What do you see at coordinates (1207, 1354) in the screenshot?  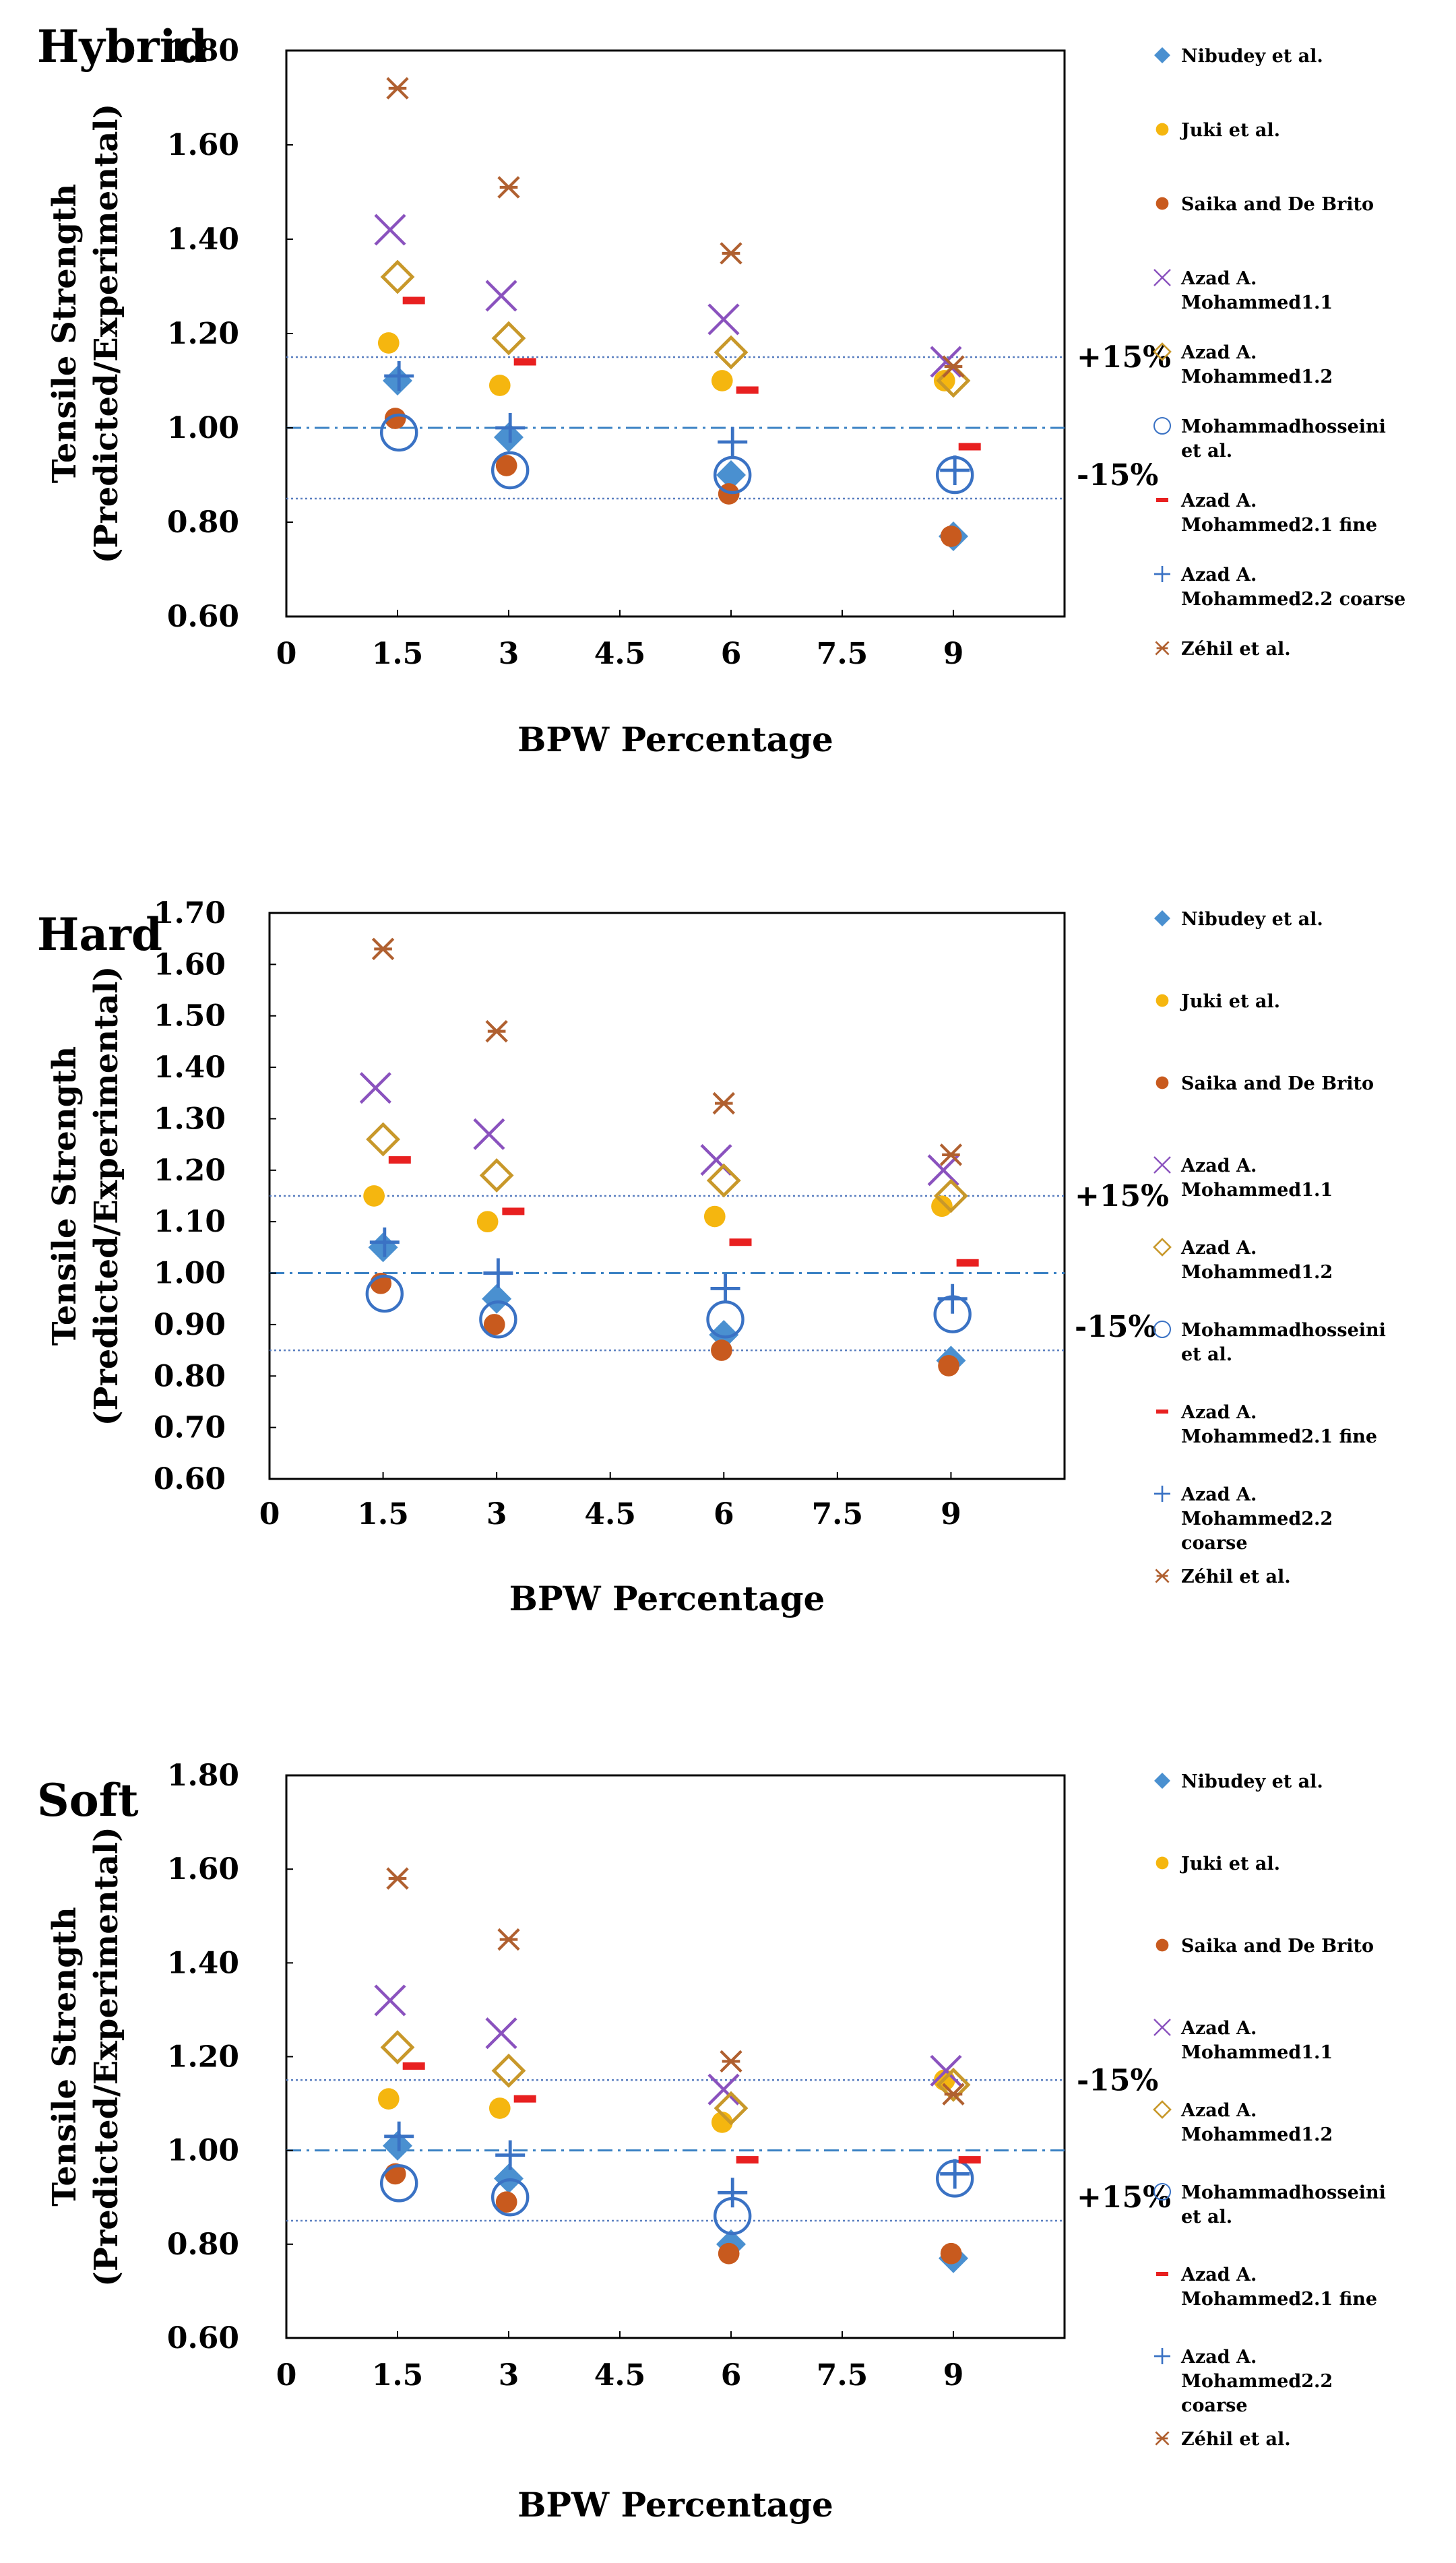 I see `hard-legend-label: et al.` at bounding box center [1207, 1354].